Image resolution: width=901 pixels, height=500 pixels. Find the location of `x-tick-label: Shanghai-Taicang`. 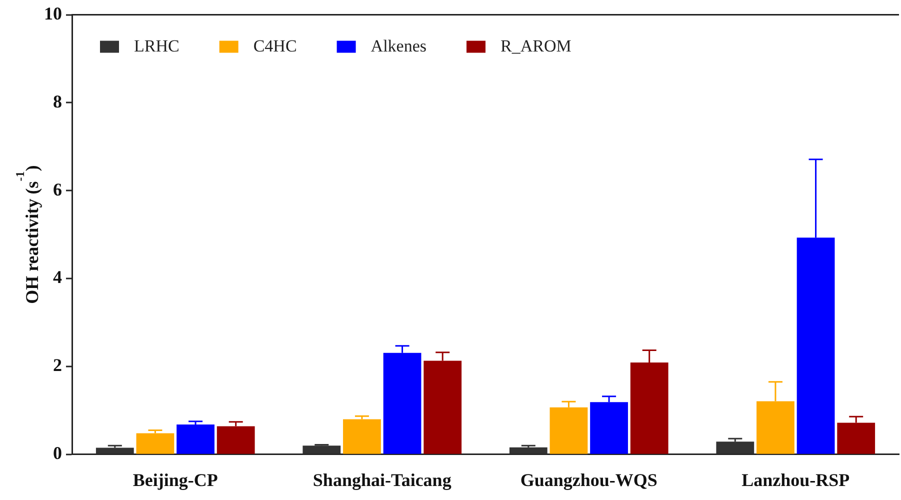

x-tick-label: Shanghai-Taicang is located at coordinates (382, 480).